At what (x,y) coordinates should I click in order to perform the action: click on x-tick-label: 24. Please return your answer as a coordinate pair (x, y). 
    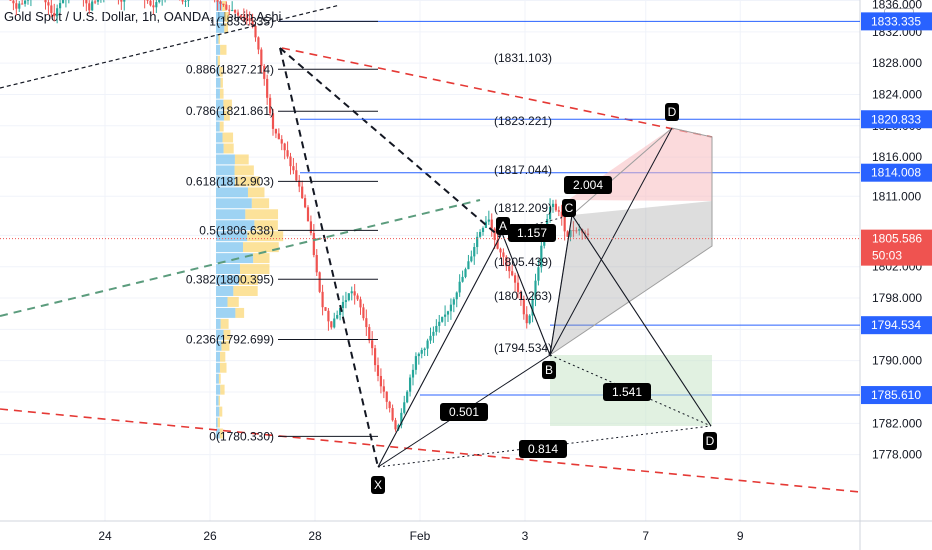
    Looking at the image, I should click on (105, 536).